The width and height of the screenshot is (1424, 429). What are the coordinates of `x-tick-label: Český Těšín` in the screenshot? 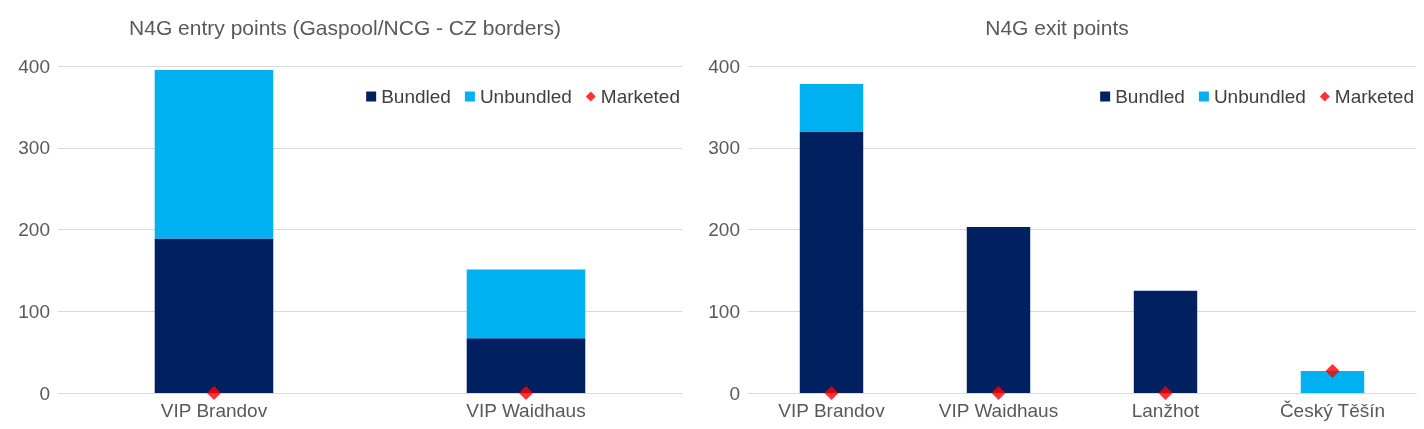 It's located at (1332, 410).